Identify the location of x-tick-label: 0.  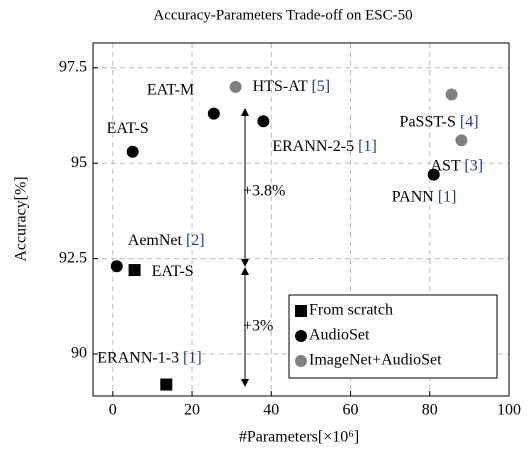
(113, 410).